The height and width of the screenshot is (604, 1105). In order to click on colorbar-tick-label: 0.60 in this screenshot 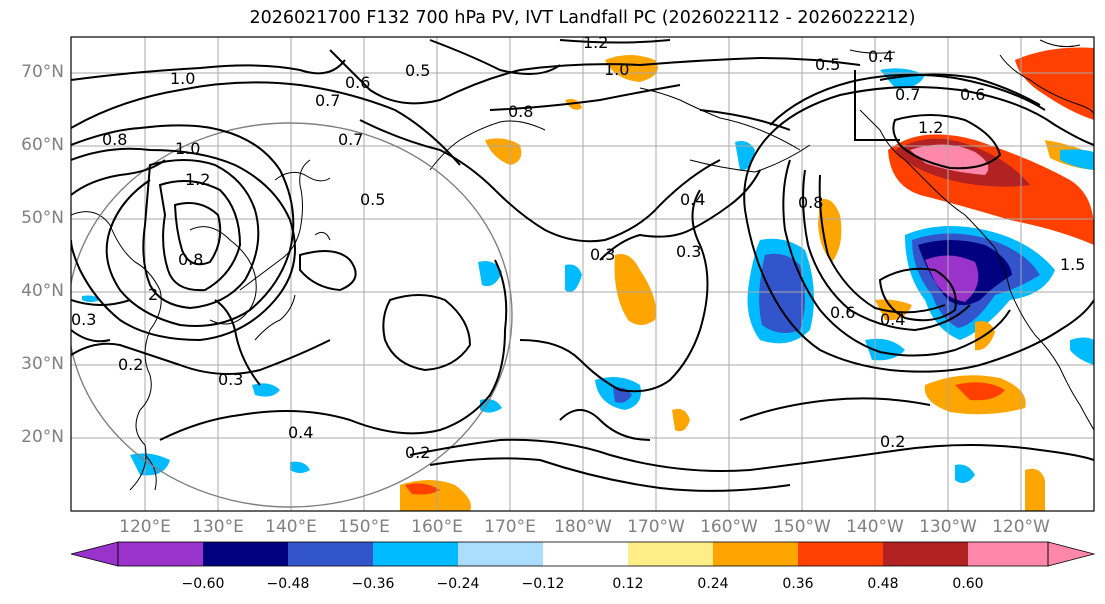, I will do `click(968, 584)`.